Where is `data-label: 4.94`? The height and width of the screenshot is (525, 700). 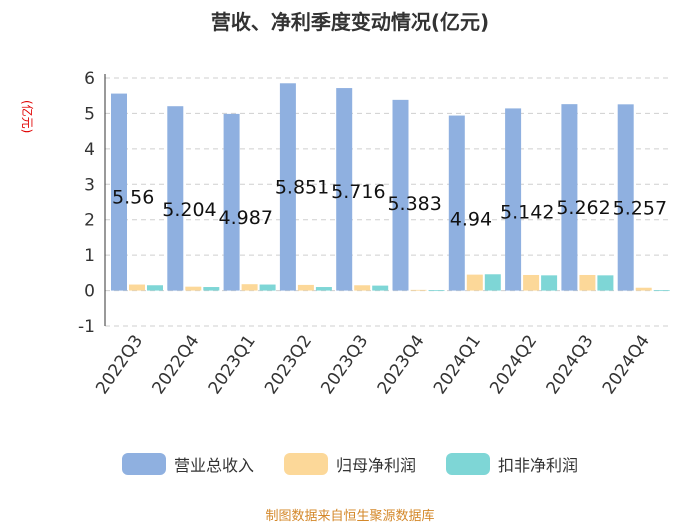 data-label: 4.94 is located at coordinates (471, 220).